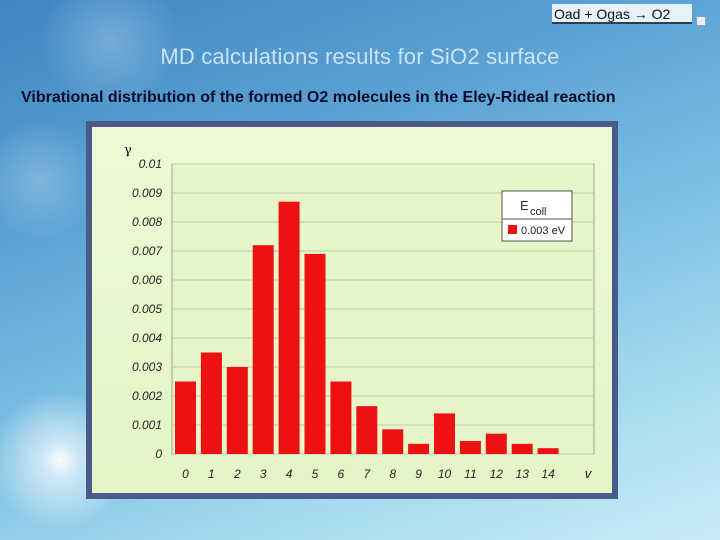  What do you see at coordinates (147, 367) in the screenshot?
I see `y-tick-label: 0.003` at bounding box center [147, 367].